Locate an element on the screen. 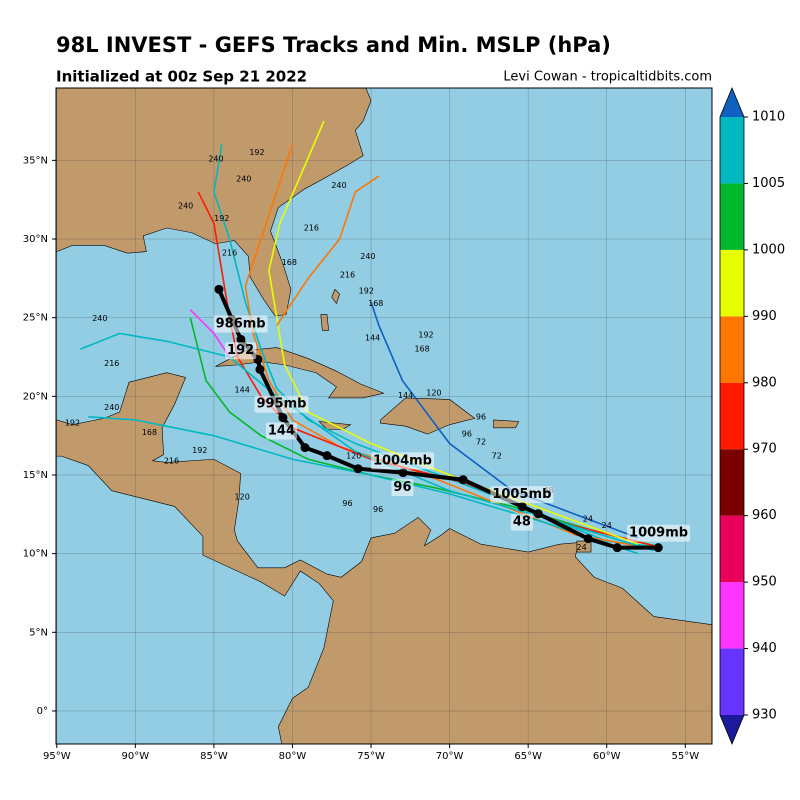 The width and height of the screenshot is (800, 800). colorbar-label: 950 is located at coordinates (764, 582).